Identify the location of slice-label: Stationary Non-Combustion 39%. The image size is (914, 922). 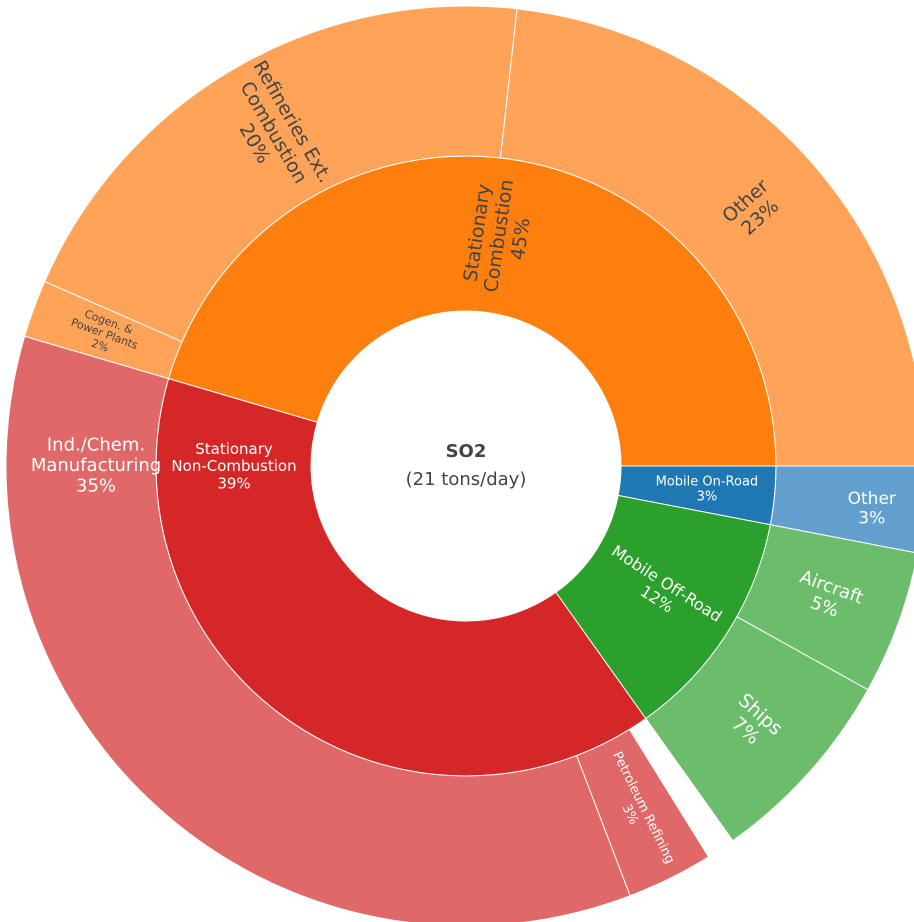
(233, 465).